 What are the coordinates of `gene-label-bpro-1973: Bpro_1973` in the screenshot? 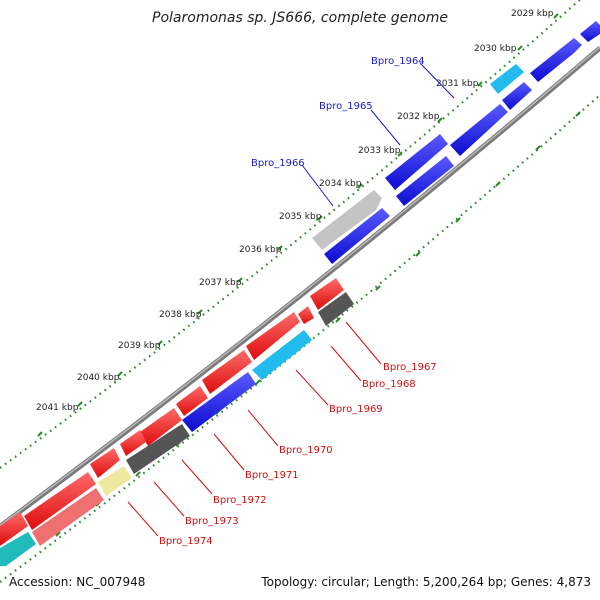 It's located at (212, 521).